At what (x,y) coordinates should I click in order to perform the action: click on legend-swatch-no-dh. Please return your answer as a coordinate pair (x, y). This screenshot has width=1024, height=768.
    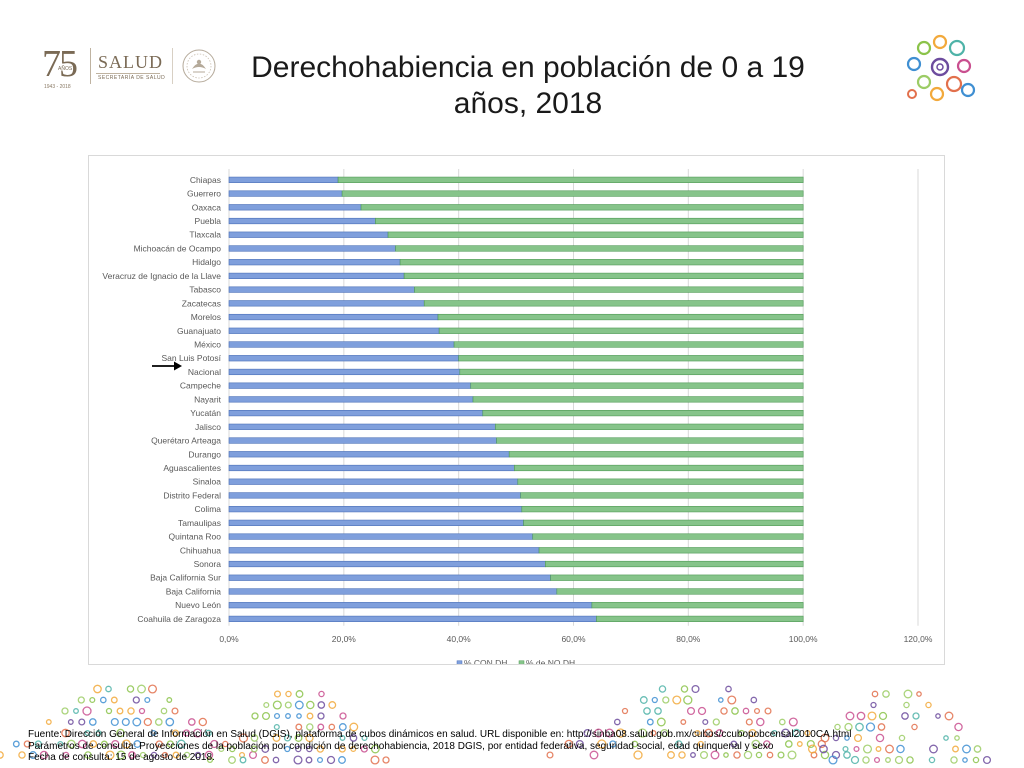
    Looking at the image, I should click on (521, 662).